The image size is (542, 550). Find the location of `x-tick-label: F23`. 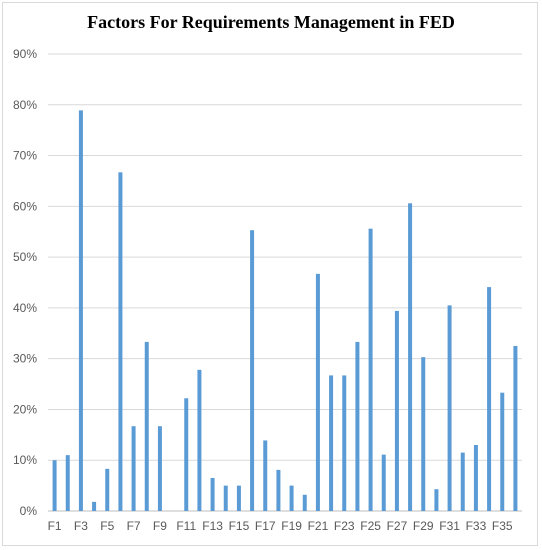

x-tick-label: F23 is located at coordinates (344, 526).